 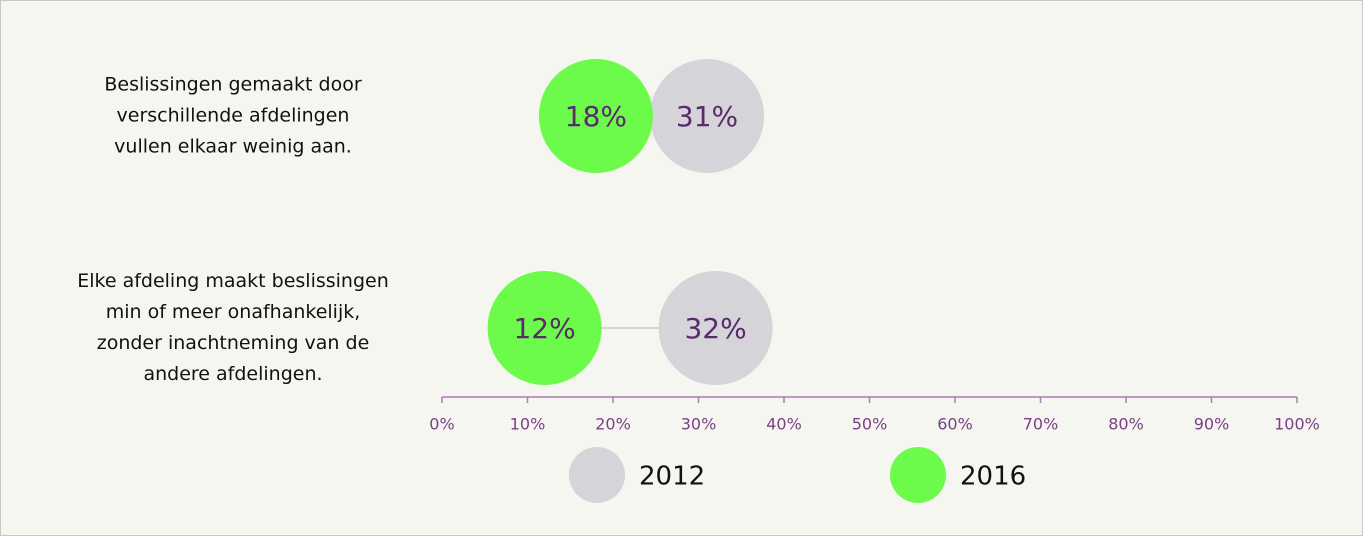 I want to click on x-tick-label: 40%, so click(x=784, y=424).